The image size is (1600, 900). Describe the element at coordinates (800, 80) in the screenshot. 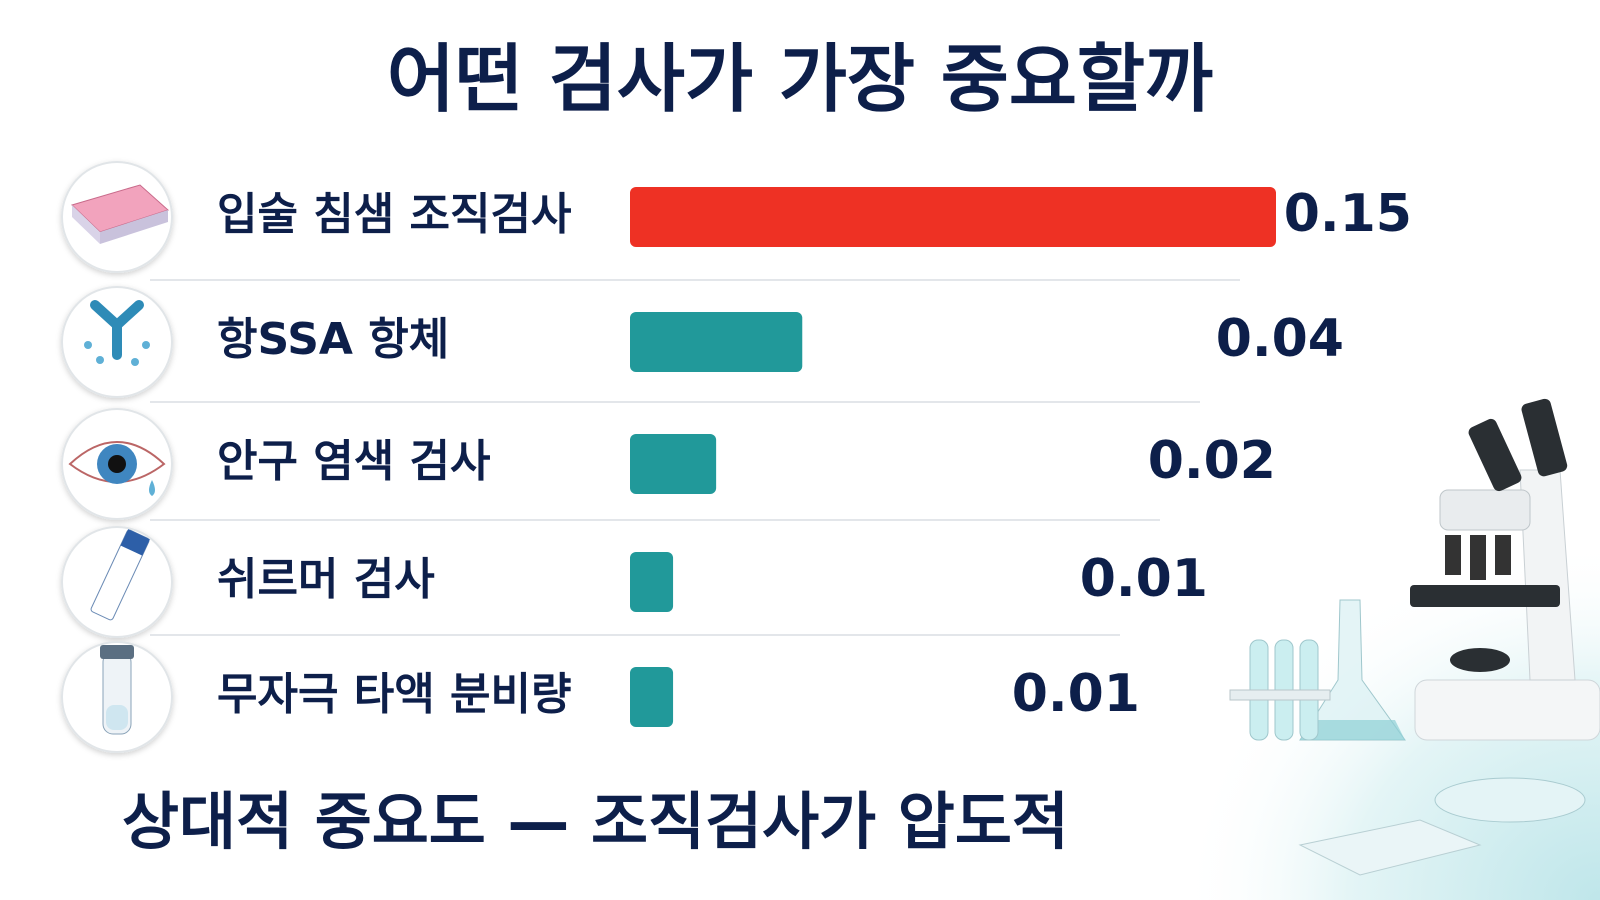

I see `chart-title: 어떤 검사가 가장 중요할까` at that location.